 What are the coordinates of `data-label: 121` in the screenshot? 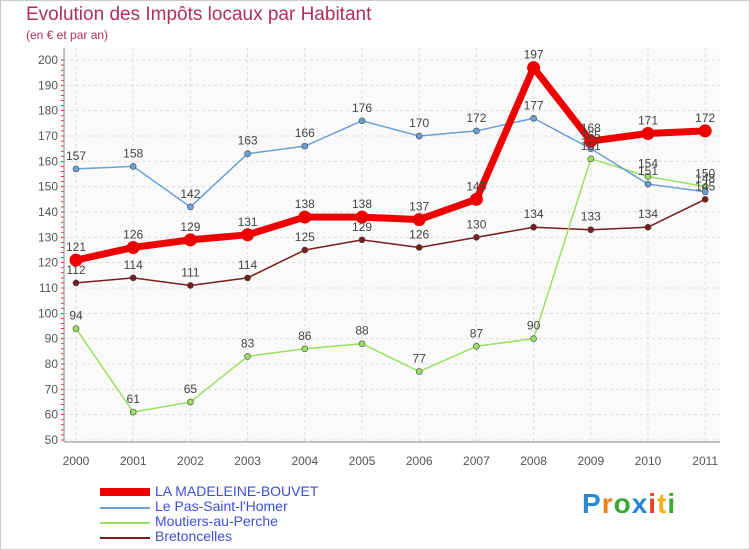 It's located at (76, 247).